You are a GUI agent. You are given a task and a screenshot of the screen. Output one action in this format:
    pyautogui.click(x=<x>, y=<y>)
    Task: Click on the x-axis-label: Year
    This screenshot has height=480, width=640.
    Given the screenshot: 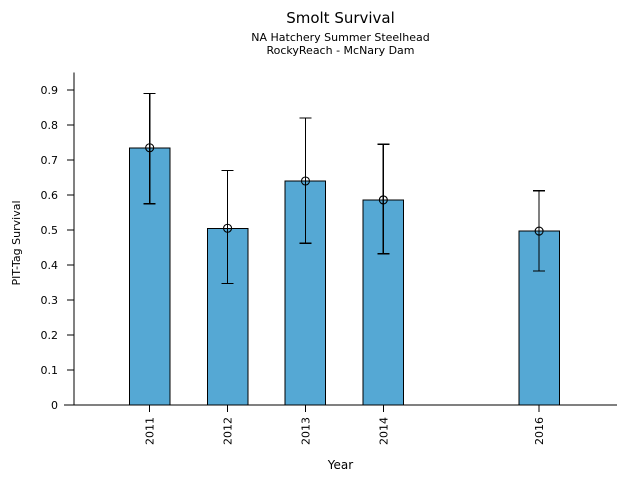 What is the action you would take?
    pyautogui.click(x=340, y=465)
    